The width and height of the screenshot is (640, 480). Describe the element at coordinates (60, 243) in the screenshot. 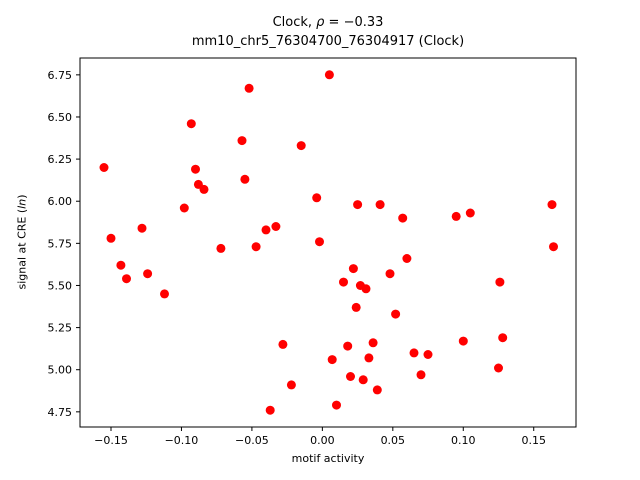

I see `y-tick-label: 5.75` at that location.